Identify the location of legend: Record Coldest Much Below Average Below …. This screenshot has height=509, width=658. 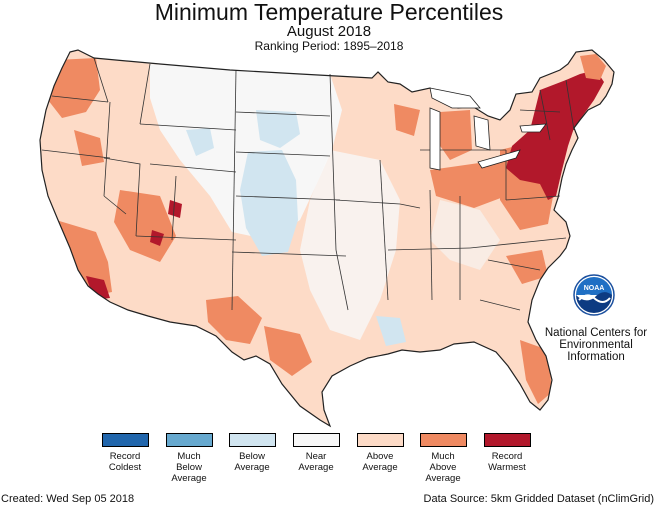
(317, 463).